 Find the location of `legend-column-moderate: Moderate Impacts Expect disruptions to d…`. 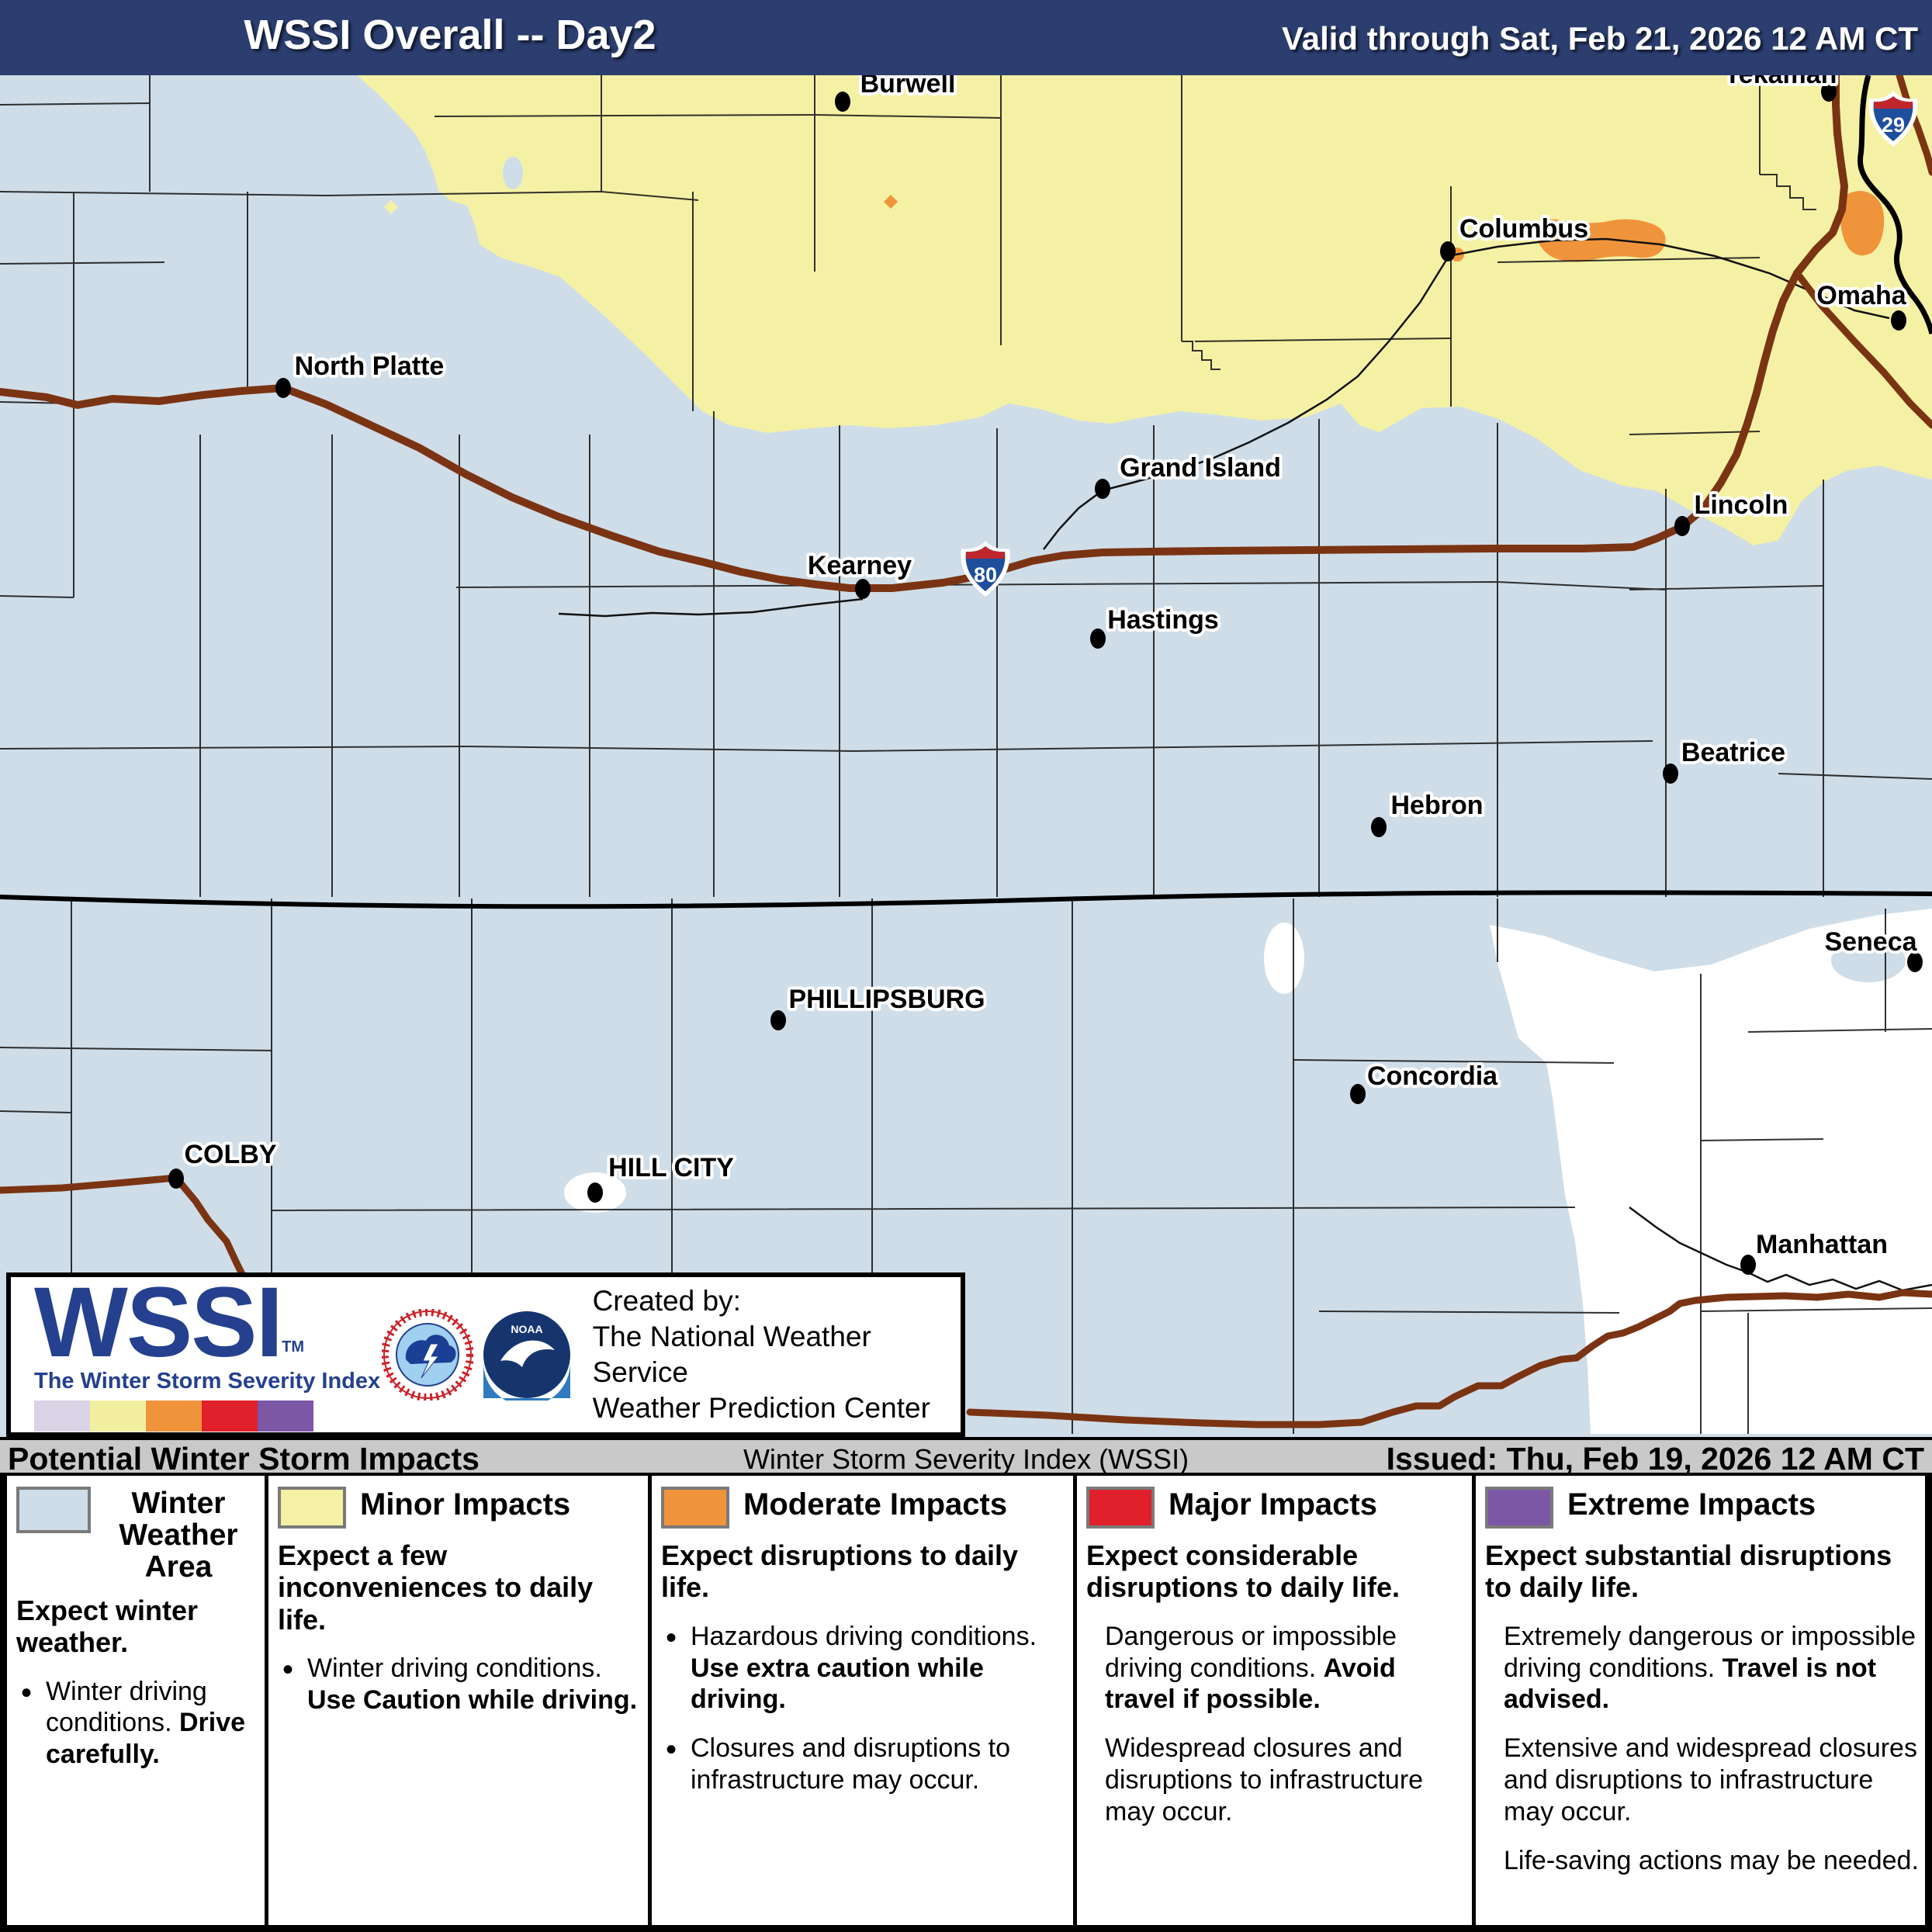

legend-column-moderate: Moderate Impacts Expect disruptions to d… is located at coordinates (862, 1701).